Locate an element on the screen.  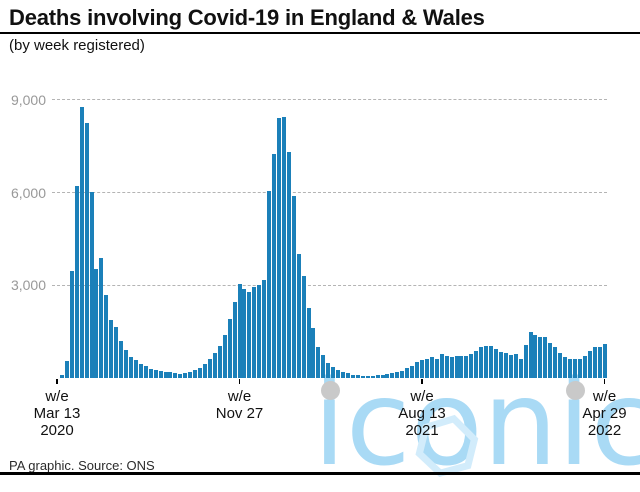
x-axis-label-111: w/e Apr 29 2022 is located at coordinates (600, 413).